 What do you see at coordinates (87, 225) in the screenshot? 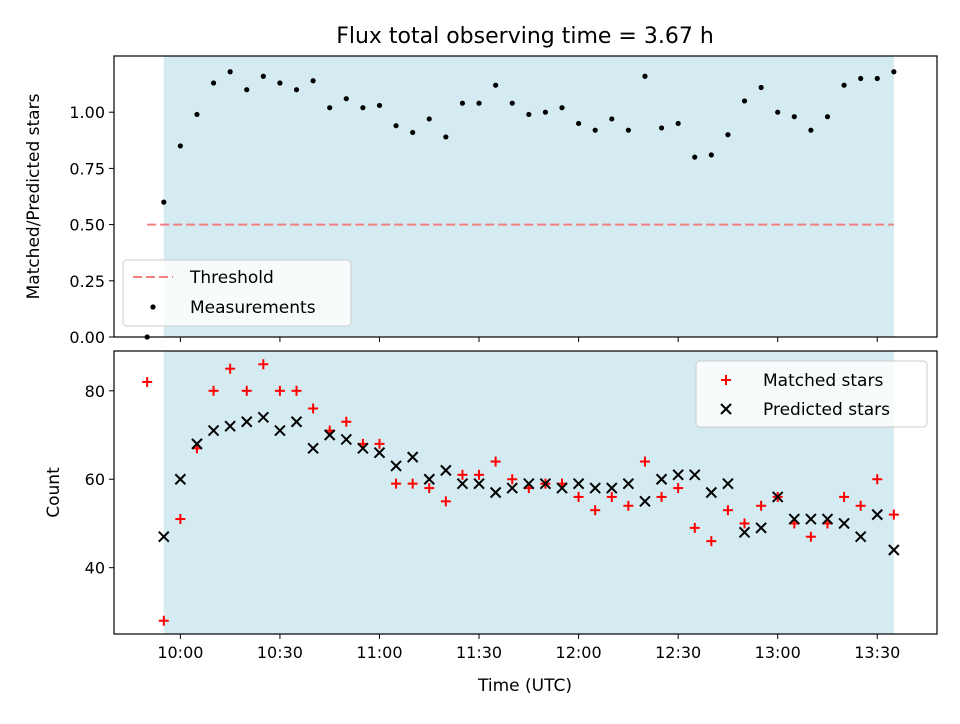
I see `y-tick-label: 0.50` at bounding box center [87, 225].